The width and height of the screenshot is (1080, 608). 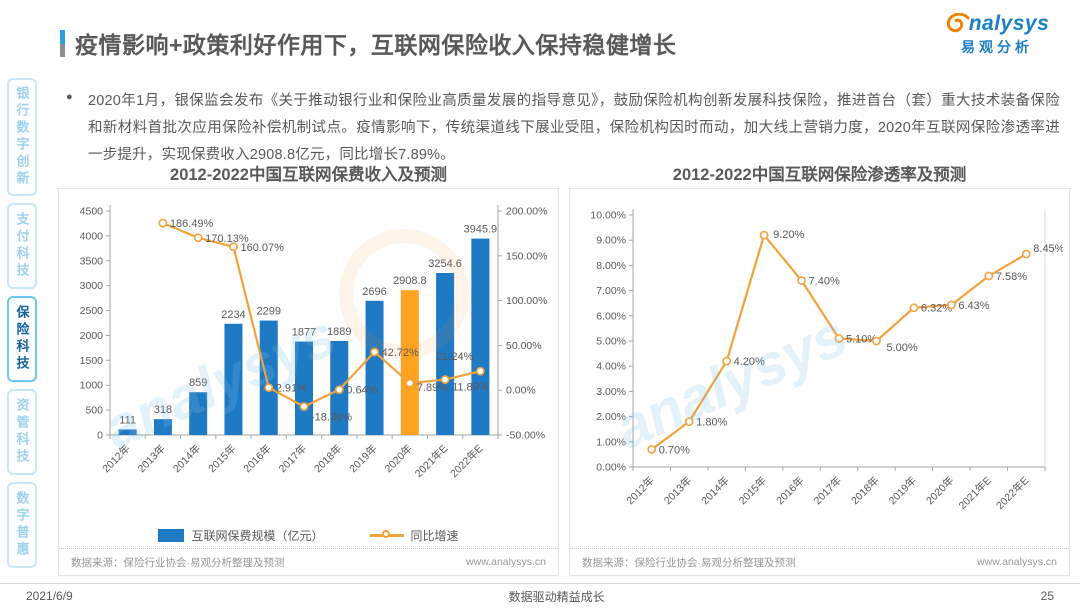 I want to click on svg-text: 50.00%, so click(x=524, y=346).